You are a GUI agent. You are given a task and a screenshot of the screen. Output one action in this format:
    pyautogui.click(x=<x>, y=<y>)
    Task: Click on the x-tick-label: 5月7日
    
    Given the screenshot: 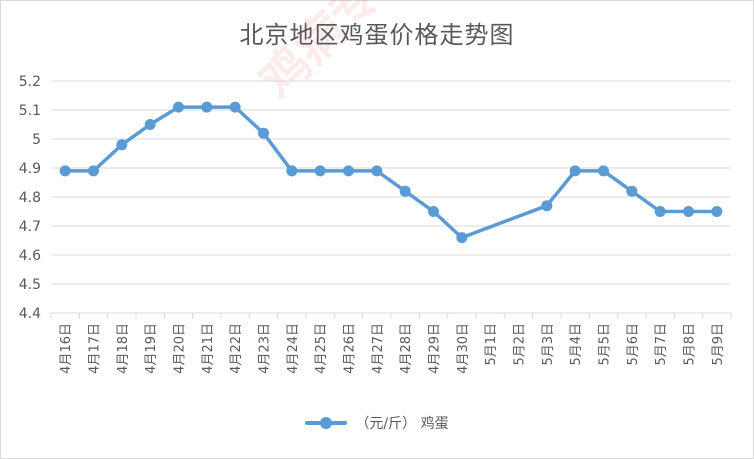 What is the action you would take?
    pyautogui.click(x=661, y=344)
    